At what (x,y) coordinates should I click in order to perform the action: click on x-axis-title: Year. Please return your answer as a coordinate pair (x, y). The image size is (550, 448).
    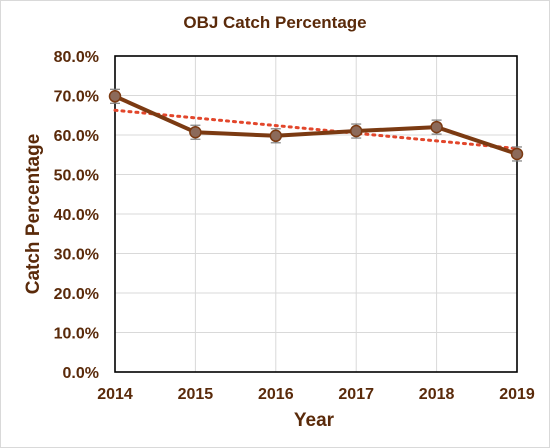
    Looking at the image, I should click on (314, 420).